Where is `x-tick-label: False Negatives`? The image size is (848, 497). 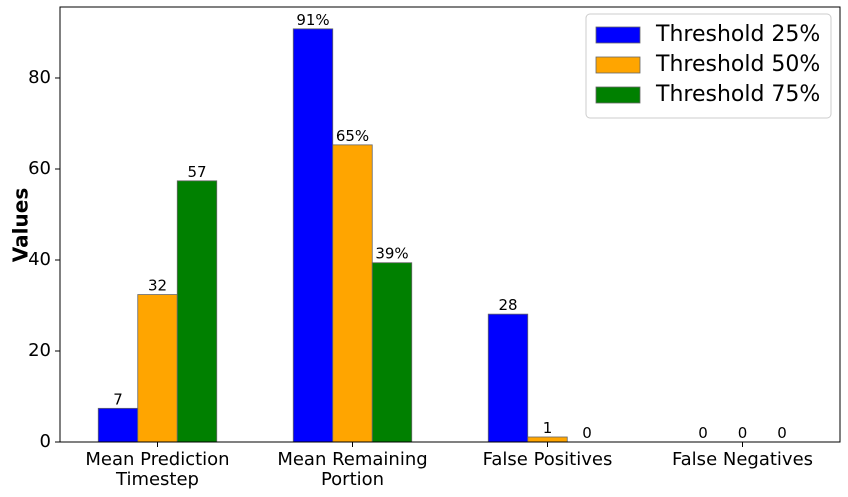 x-tick-label: False Negatives is located at coordinates (742, 459).